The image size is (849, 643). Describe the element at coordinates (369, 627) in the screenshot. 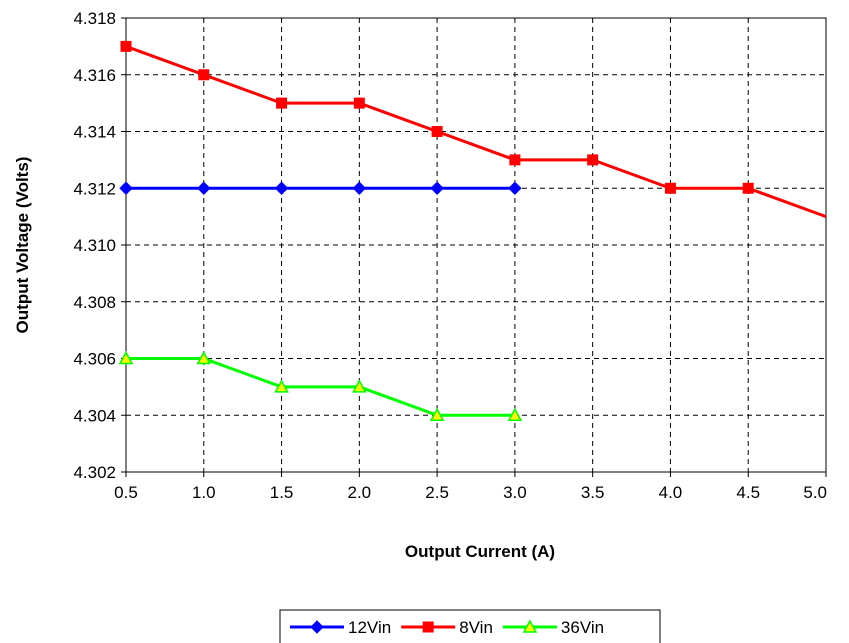

I see `legend-label: 12Vin` at that location.